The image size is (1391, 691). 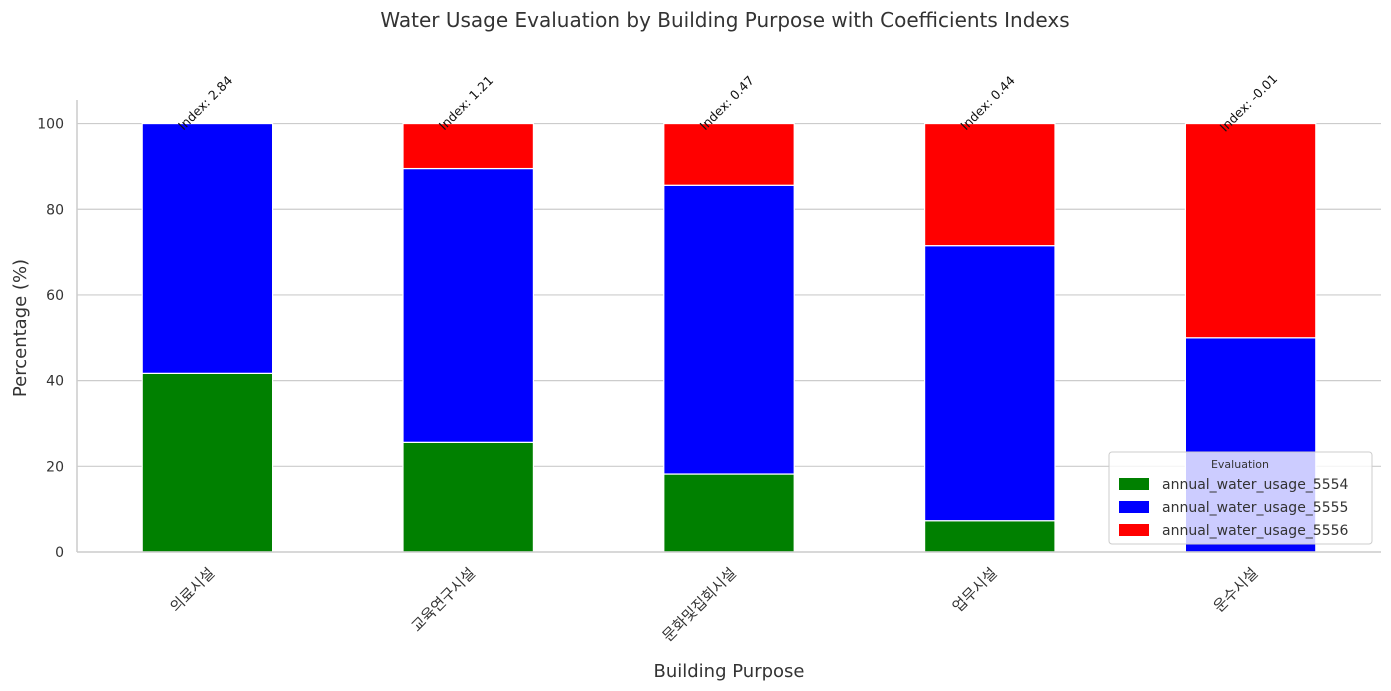 I want to click on y-tick-label: 40, so click(x=55, y=382).